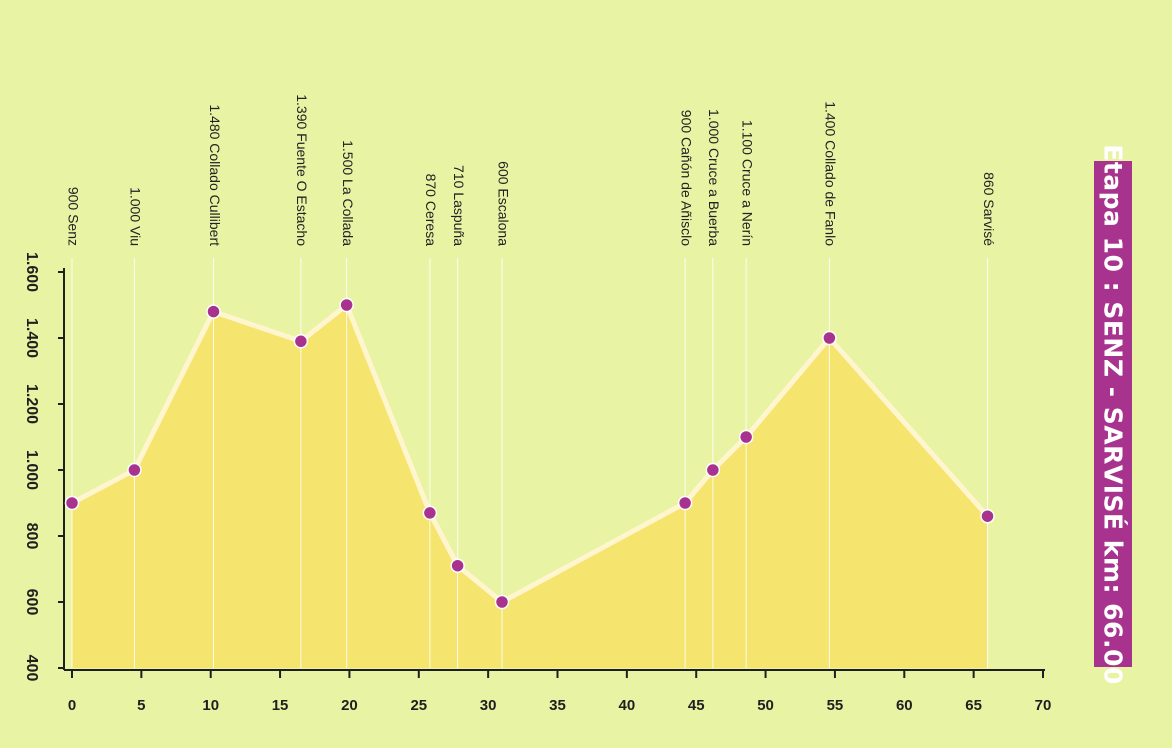  I want to click on x-tick-label: 0, so click(72, 705).